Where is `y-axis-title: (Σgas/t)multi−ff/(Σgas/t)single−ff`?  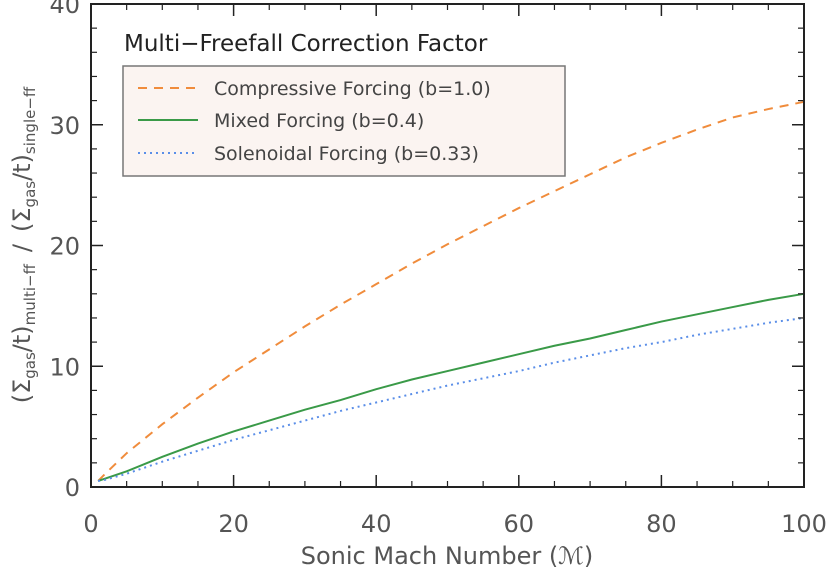
y-axis-title: (Σgas/t)multi−ff/(Σgas/t)single−ff is located at coordinates (23, 244).